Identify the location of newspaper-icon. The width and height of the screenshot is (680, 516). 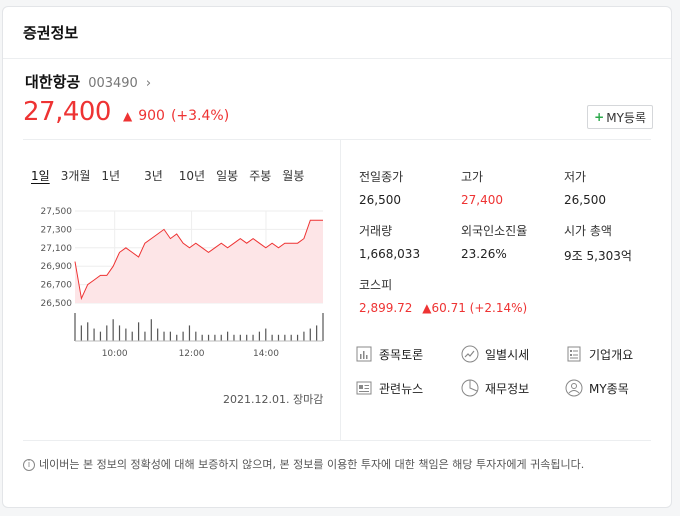
(364, 388).